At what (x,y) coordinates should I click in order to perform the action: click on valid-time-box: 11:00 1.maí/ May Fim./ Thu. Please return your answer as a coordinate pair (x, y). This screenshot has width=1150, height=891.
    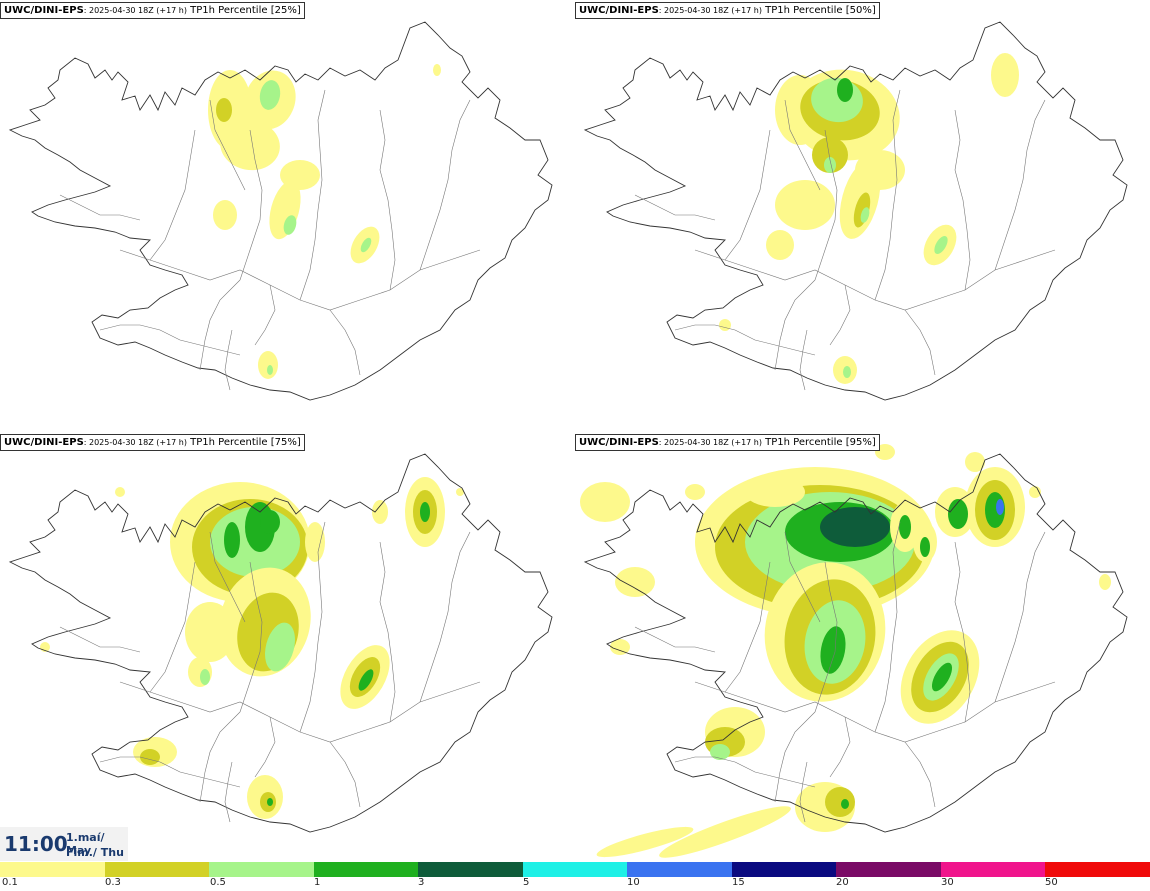
    Looking at the image, I should click on (64, 844).